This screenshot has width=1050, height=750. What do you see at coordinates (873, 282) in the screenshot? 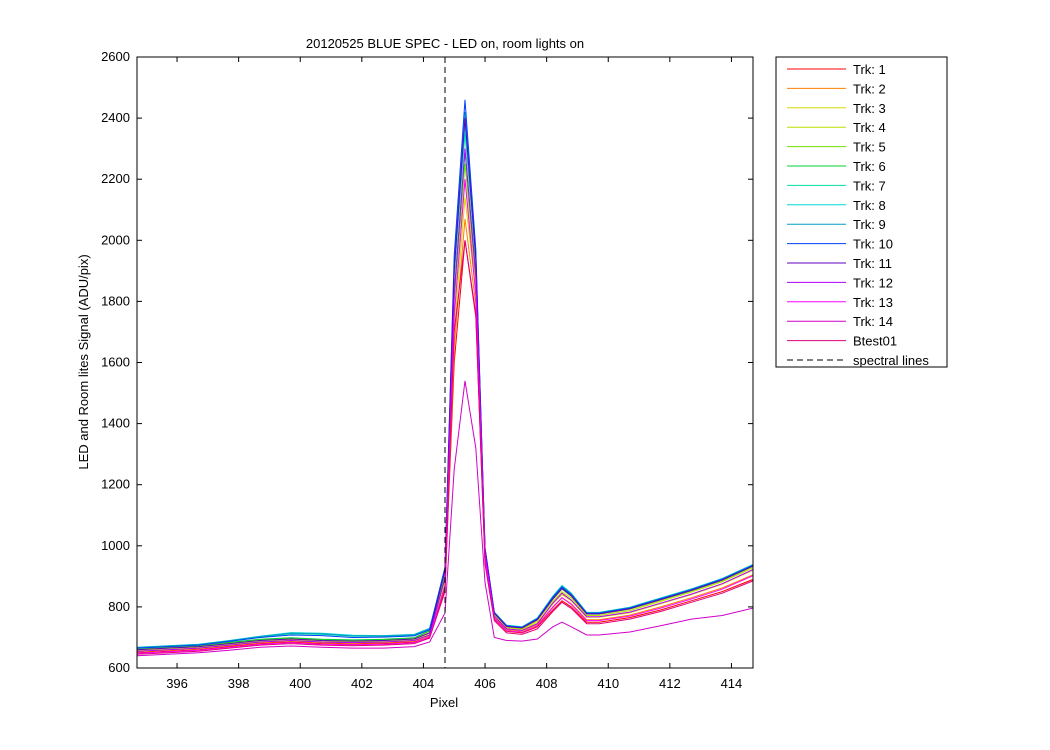
I see `legend-label: Trk: 12` at bounding box center [873, 282].